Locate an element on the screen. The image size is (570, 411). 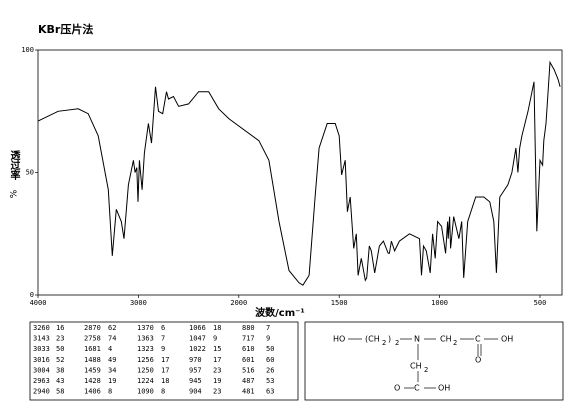
x-tick-label: 500 is located at coordinates (540, 303).